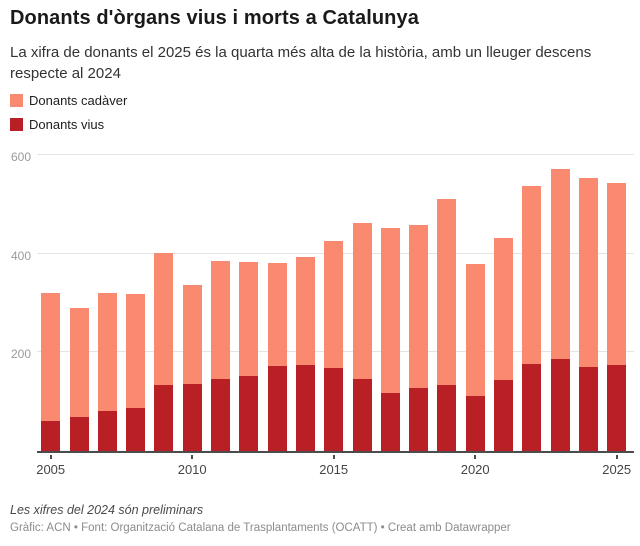 This screenshot has height=546, width=640. Describe the element at coordinates (334, 469) in the screenshot. I see `x-axis-label-2015: 2015` at that location.